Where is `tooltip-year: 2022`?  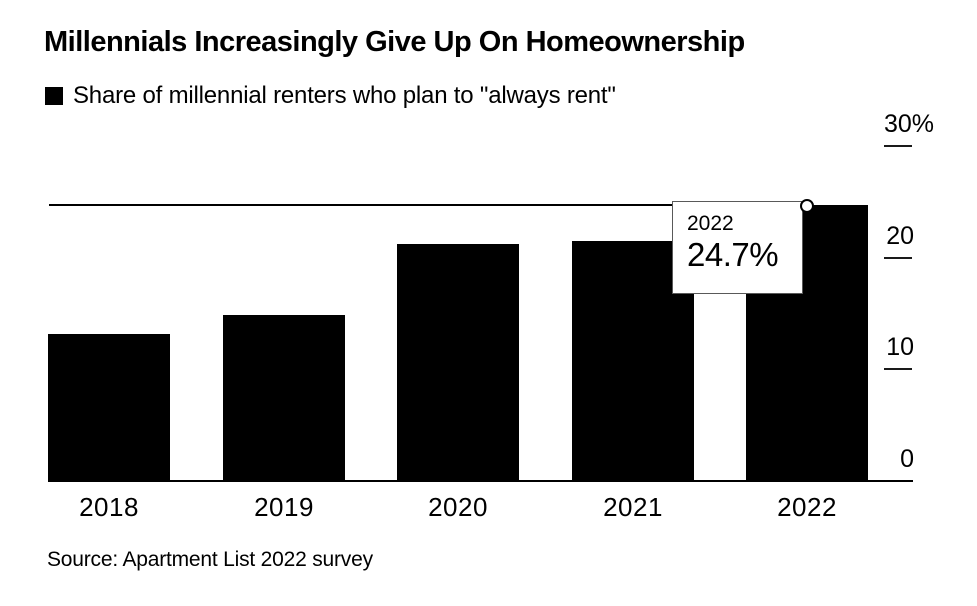 tooltip-year: 2022 is located at coordinates (710, 223).